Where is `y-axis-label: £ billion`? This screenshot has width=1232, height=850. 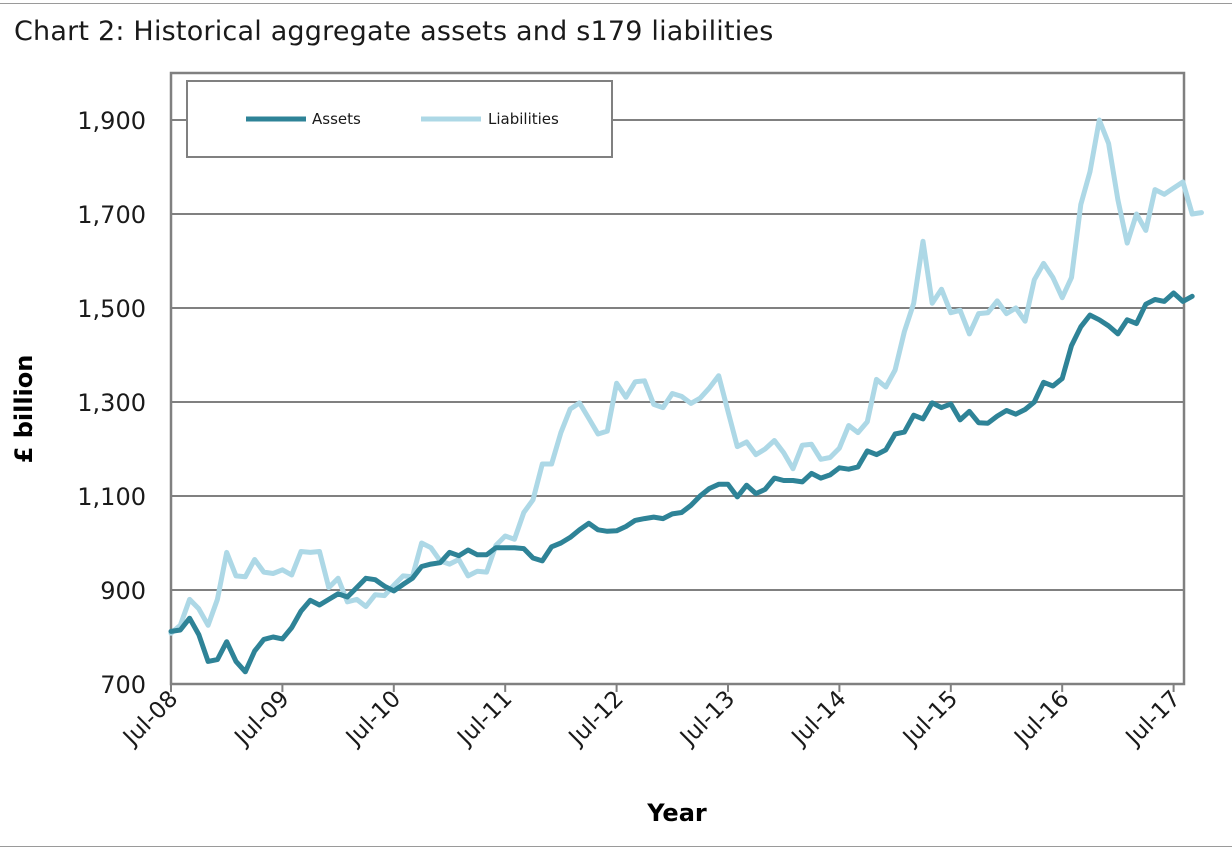 y-axis-label: £ billion is located at coordinates (24, 409).